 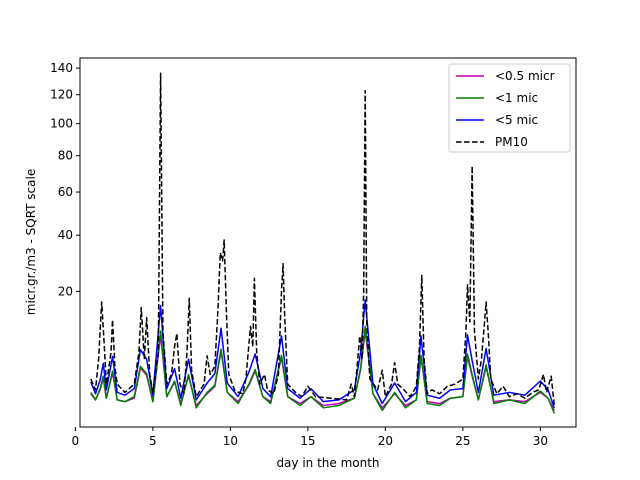 What do you see at coordinates (516, 120) in the screenshot?
I see `legend-label-3: <5 mic` at bounding box center [516, 120].